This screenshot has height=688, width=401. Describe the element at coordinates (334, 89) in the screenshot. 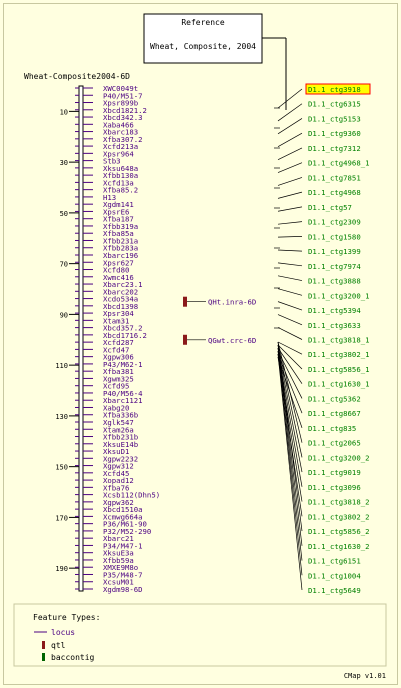

I see `contig-label: D1.1_ctg3918` at that location.